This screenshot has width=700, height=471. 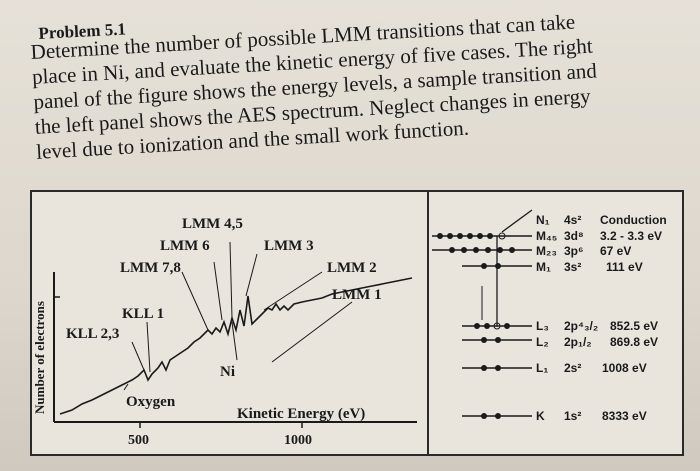 I want to click on peak-label-lmm78: LMM 7,8, so click(x=150, y=268).